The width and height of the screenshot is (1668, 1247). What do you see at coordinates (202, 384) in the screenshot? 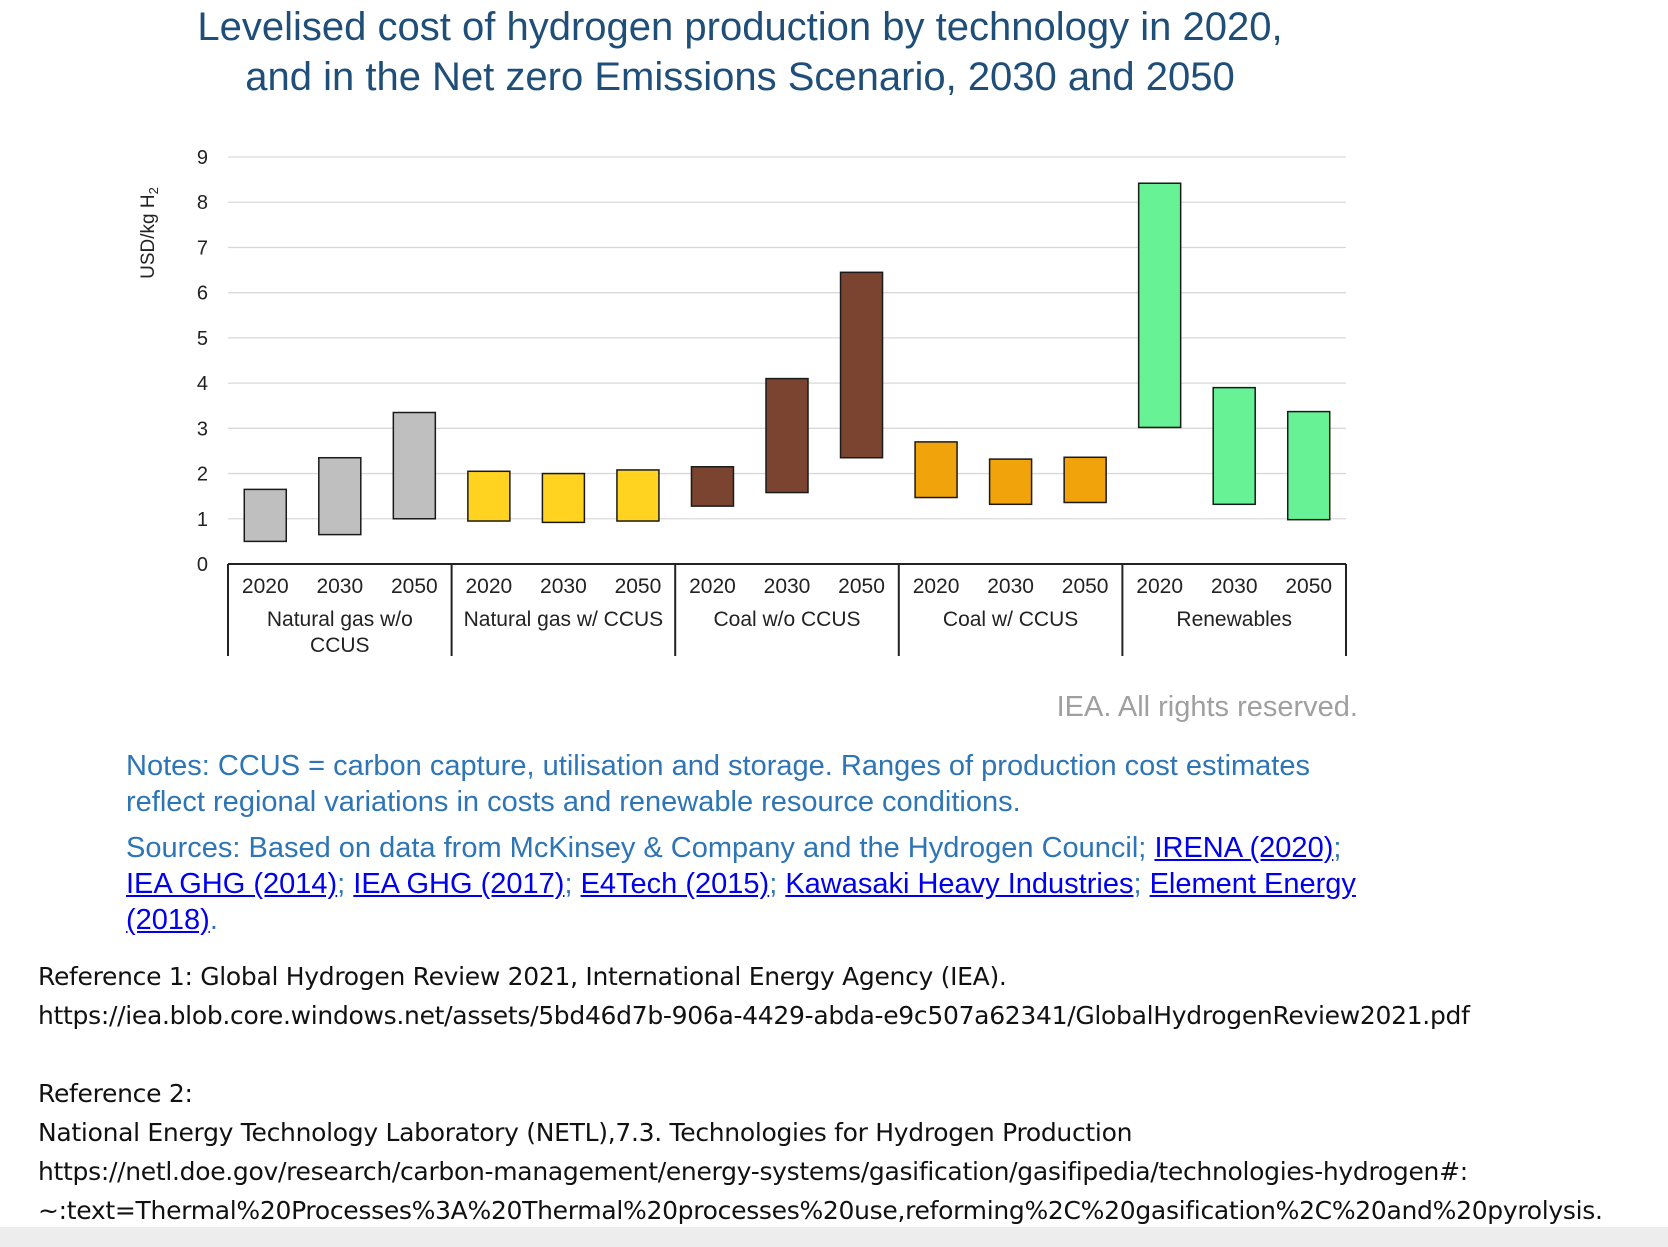
I see `y-tick-label: 4` at bounding box center [202, 384].